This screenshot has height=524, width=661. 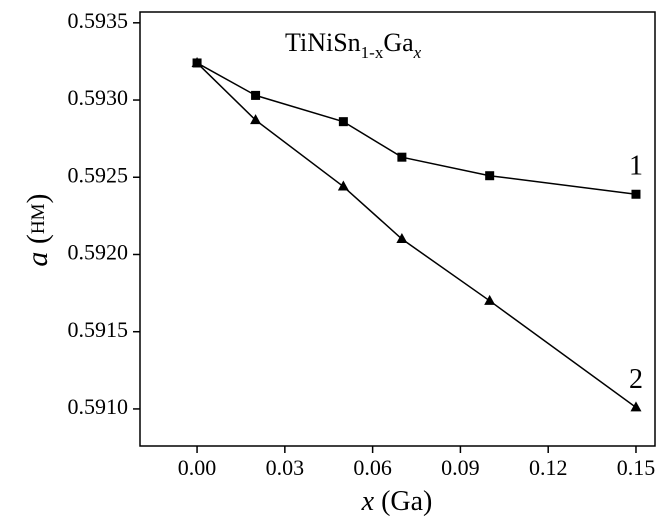 What do you see at coordinates (98, 252) in the screenshot?
I see `y-tick-label: 0.5920` at bounding box center [98, 252].